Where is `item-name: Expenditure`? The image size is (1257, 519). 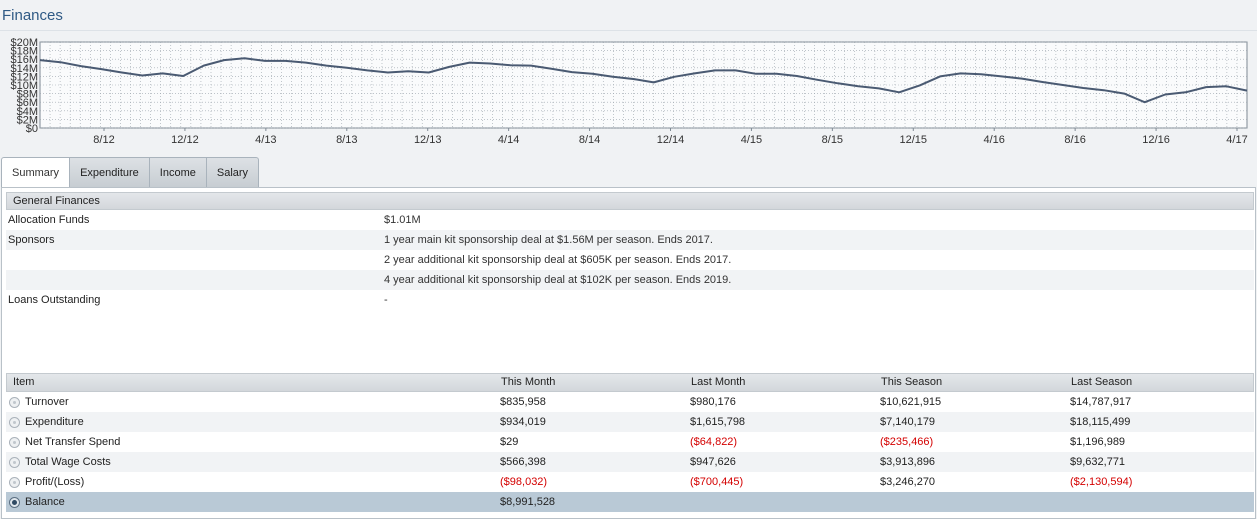 item-name: Expenditure is located at coordinates (54, 422).